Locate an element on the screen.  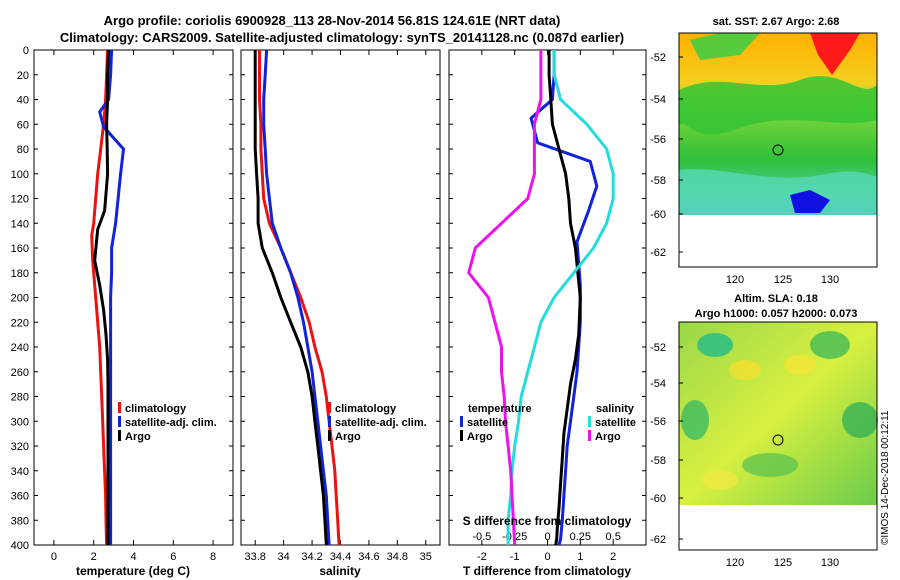
sla-argo-position-marker is located at coordinates (778, 440).